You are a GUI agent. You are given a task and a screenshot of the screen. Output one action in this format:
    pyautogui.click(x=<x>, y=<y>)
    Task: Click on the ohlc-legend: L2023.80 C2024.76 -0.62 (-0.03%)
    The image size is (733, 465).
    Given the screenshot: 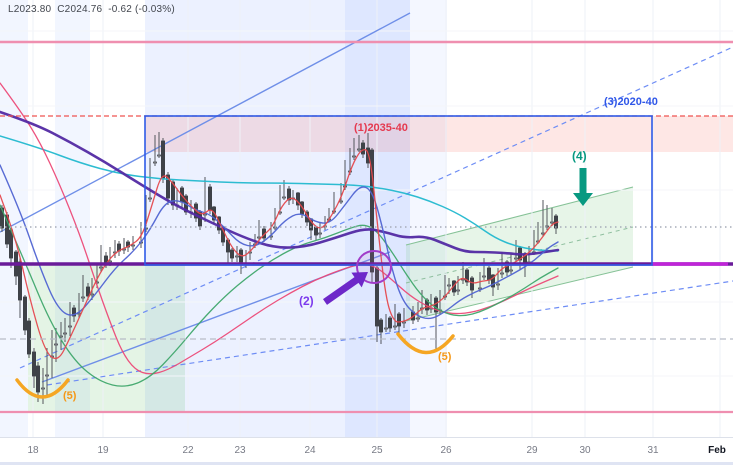 What is the action you would take?
    pyautogui.click(x=91, y=9)
    